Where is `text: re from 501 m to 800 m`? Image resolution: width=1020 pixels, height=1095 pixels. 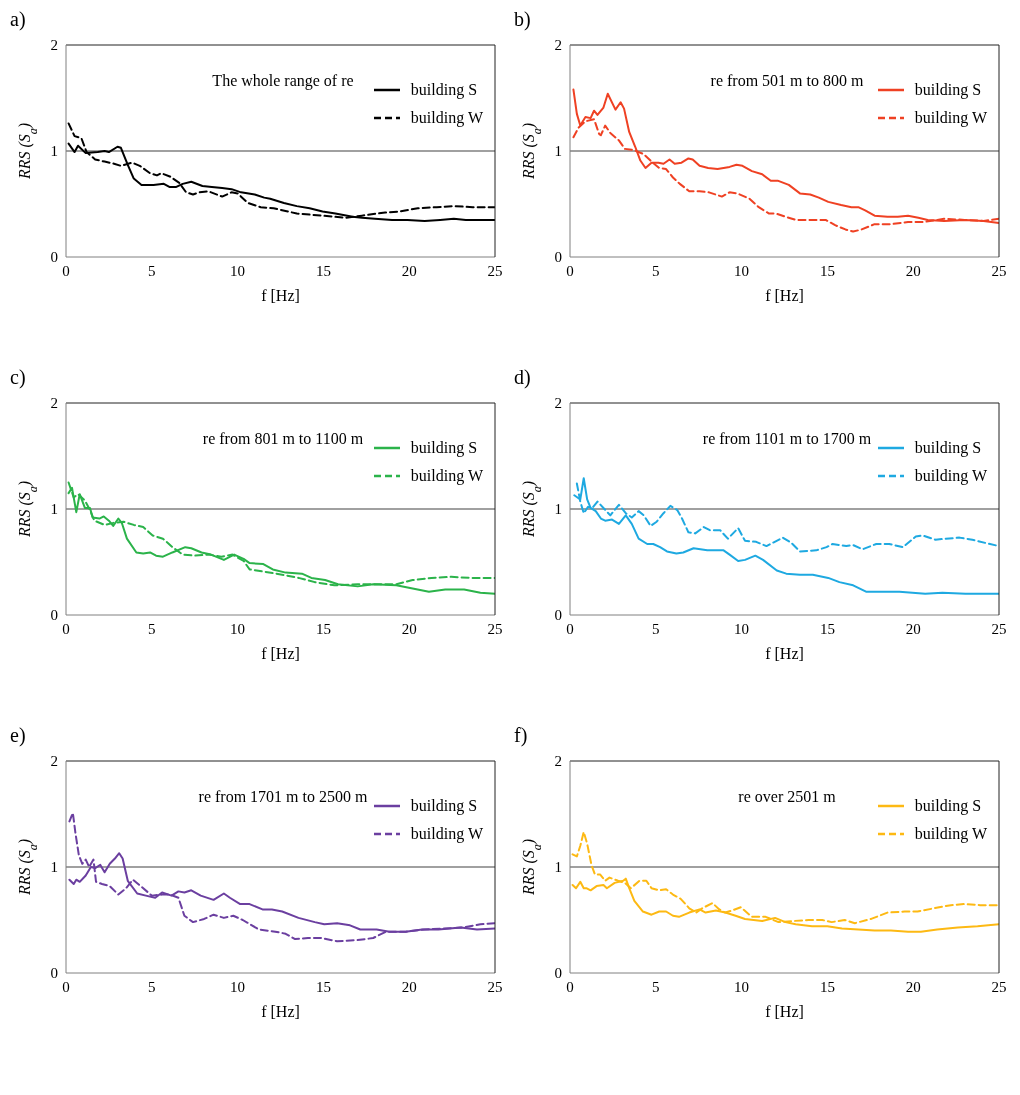 text: re from 501 m to 800 m is located at coordinates (787, 80).